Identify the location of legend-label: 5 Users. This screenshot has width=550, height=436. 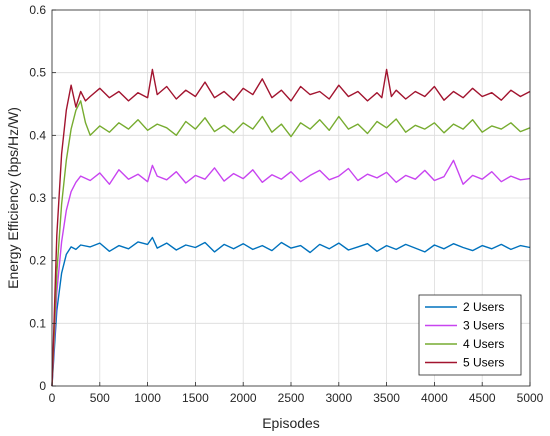
(483, 363).